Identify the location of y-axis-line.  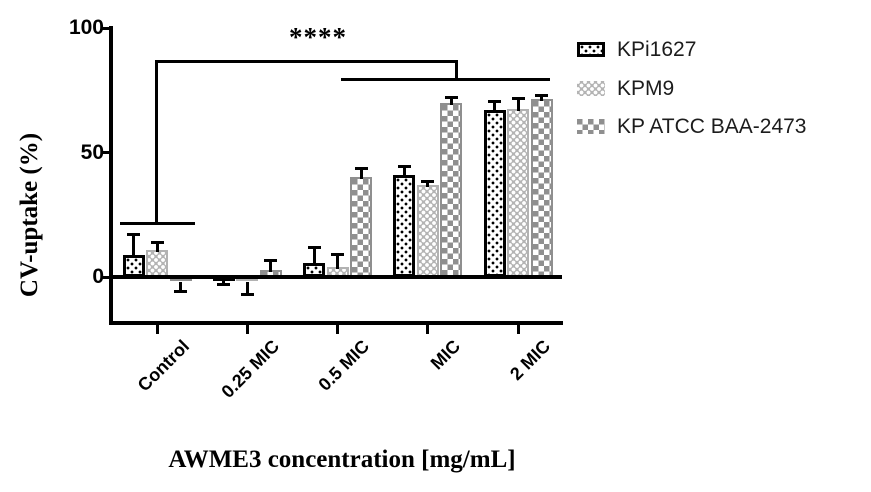
(111, 175).